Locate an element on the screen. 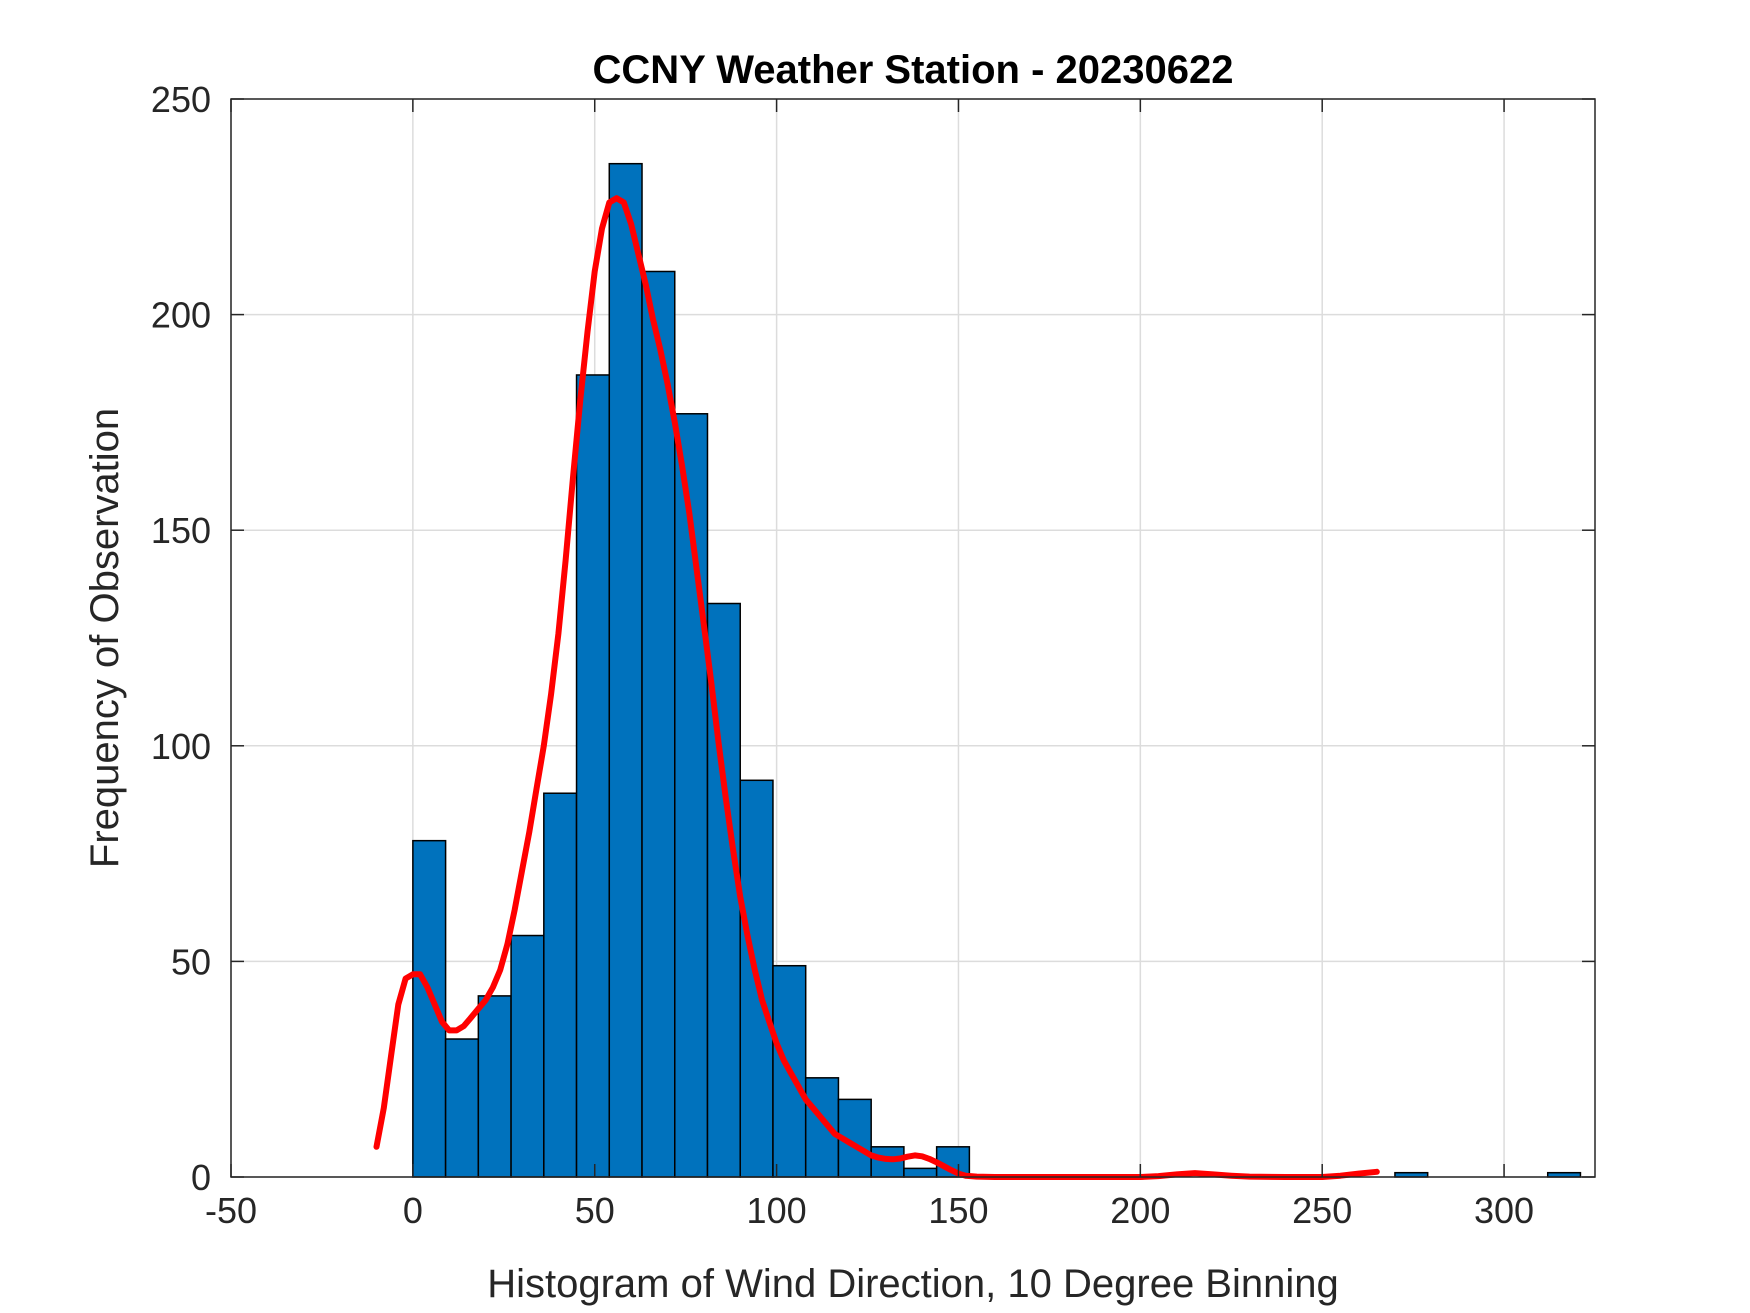 The width and height of the screenshot is (1750, 1313). x-tick-labels: -50 0 50 100 150 200 250 300 is located at coordinates (869, 1210).